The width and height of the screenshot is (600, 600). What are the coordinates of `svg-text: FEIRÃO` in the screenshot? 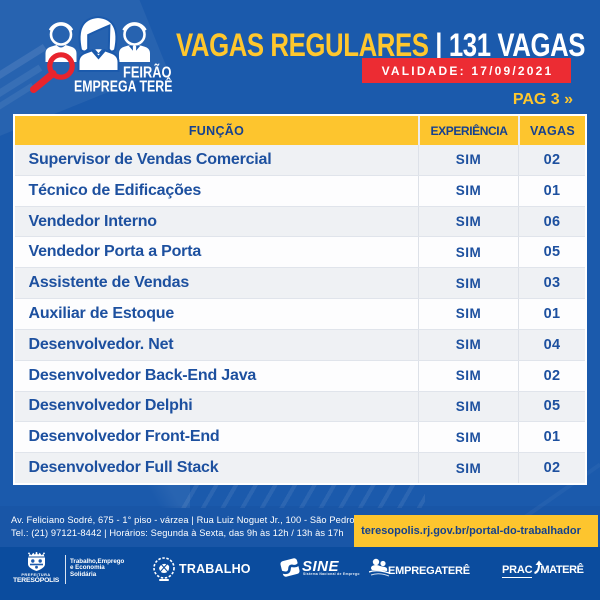 It's located at (147, 73).